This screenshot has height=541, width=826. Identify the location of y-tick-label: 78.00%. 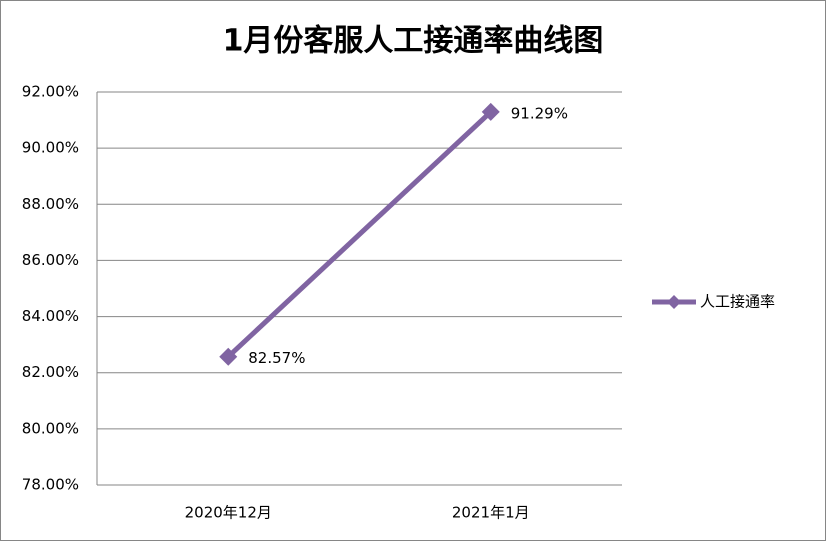
(50, 485).